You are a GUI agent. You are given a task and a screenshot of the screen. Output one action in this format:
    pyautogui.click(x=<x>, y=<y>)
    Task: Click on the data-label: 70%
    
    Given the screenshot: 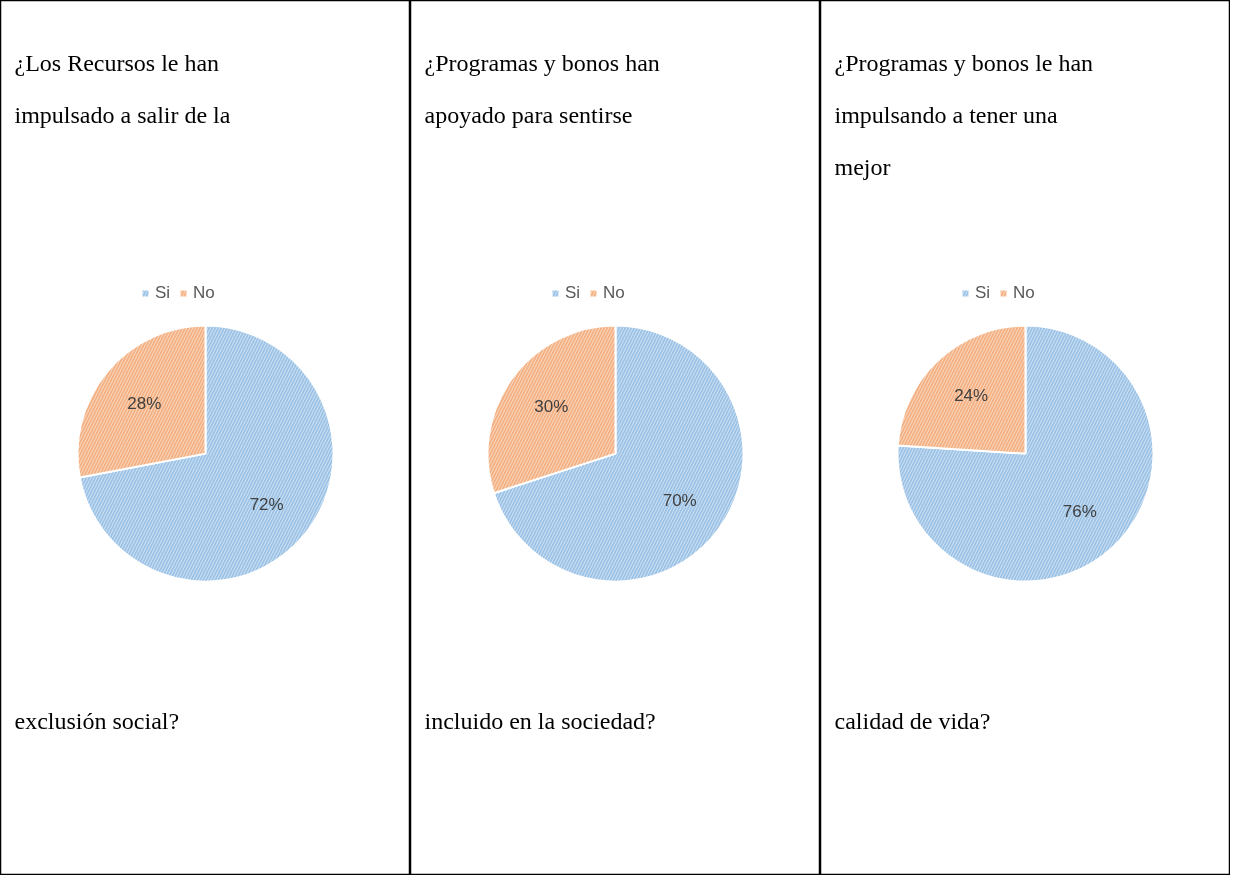 What is the action you would take?
    pyautogui.click(x=679, y=500)
    